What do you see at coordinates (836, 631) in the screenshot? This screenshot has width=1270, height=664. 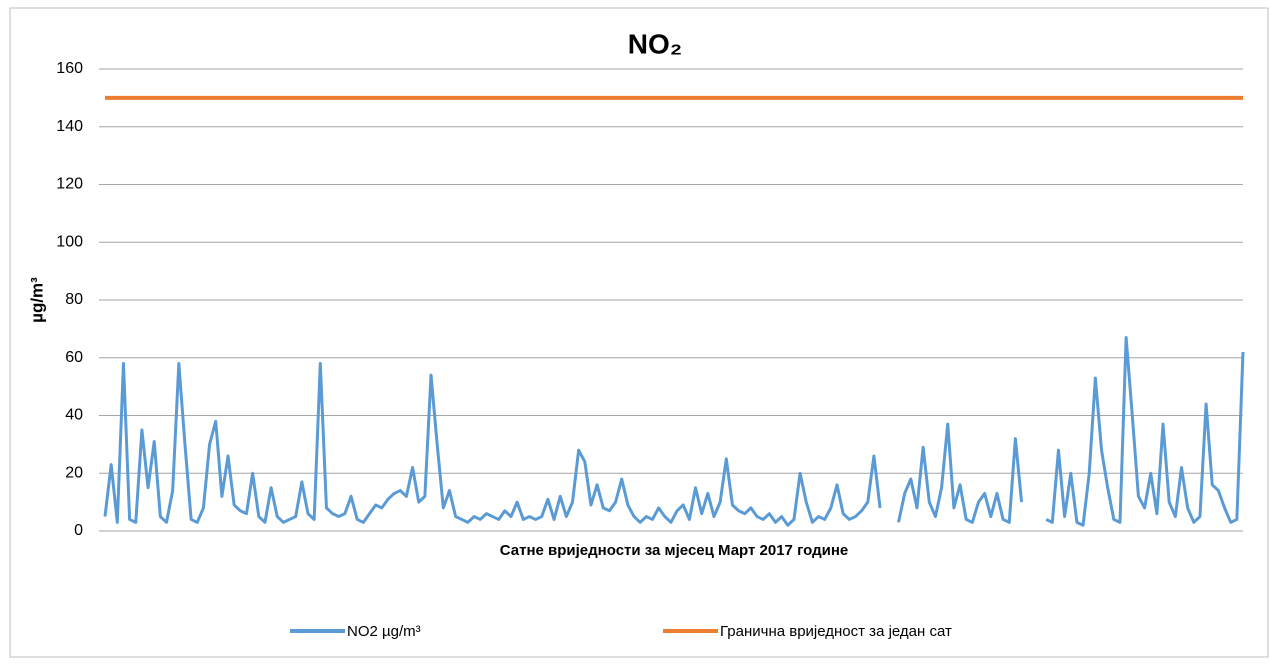 I see `legend-label: Гранична вриједност за један сат` at bounding box center [836, 631].